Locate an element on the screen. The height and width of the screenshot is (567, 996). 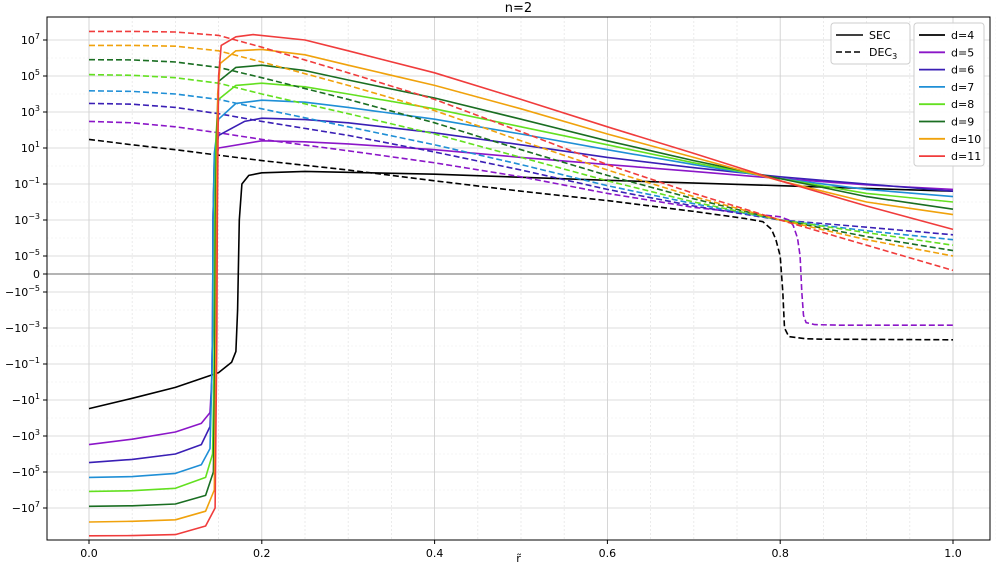
y-tick-label: −101 is located at coordinates (26, 399).